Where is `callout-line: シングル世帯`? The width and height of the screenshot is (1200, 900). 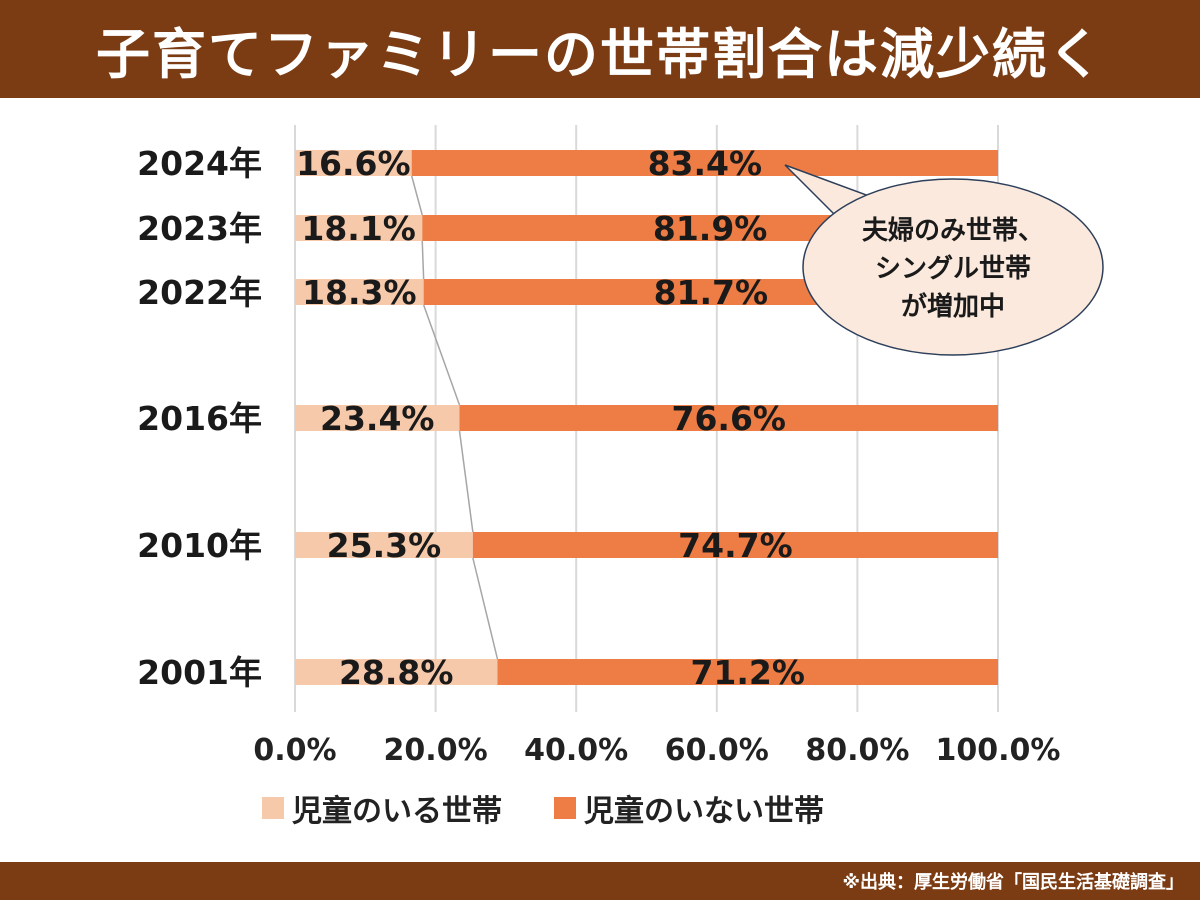
callout-line: シングル世帯 is located at coordinates (952, 269).